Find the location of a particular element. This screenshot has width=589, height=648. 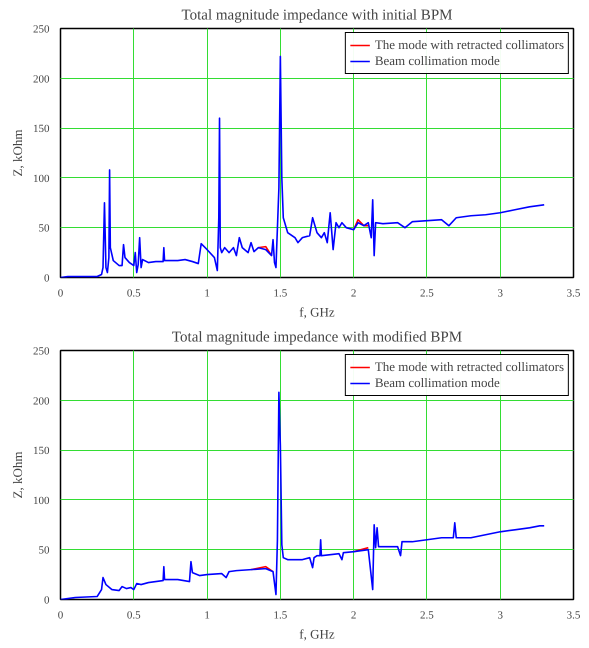

chart-title: Total magnitude impedance with modified BPM is located at coordinates (317, 338).